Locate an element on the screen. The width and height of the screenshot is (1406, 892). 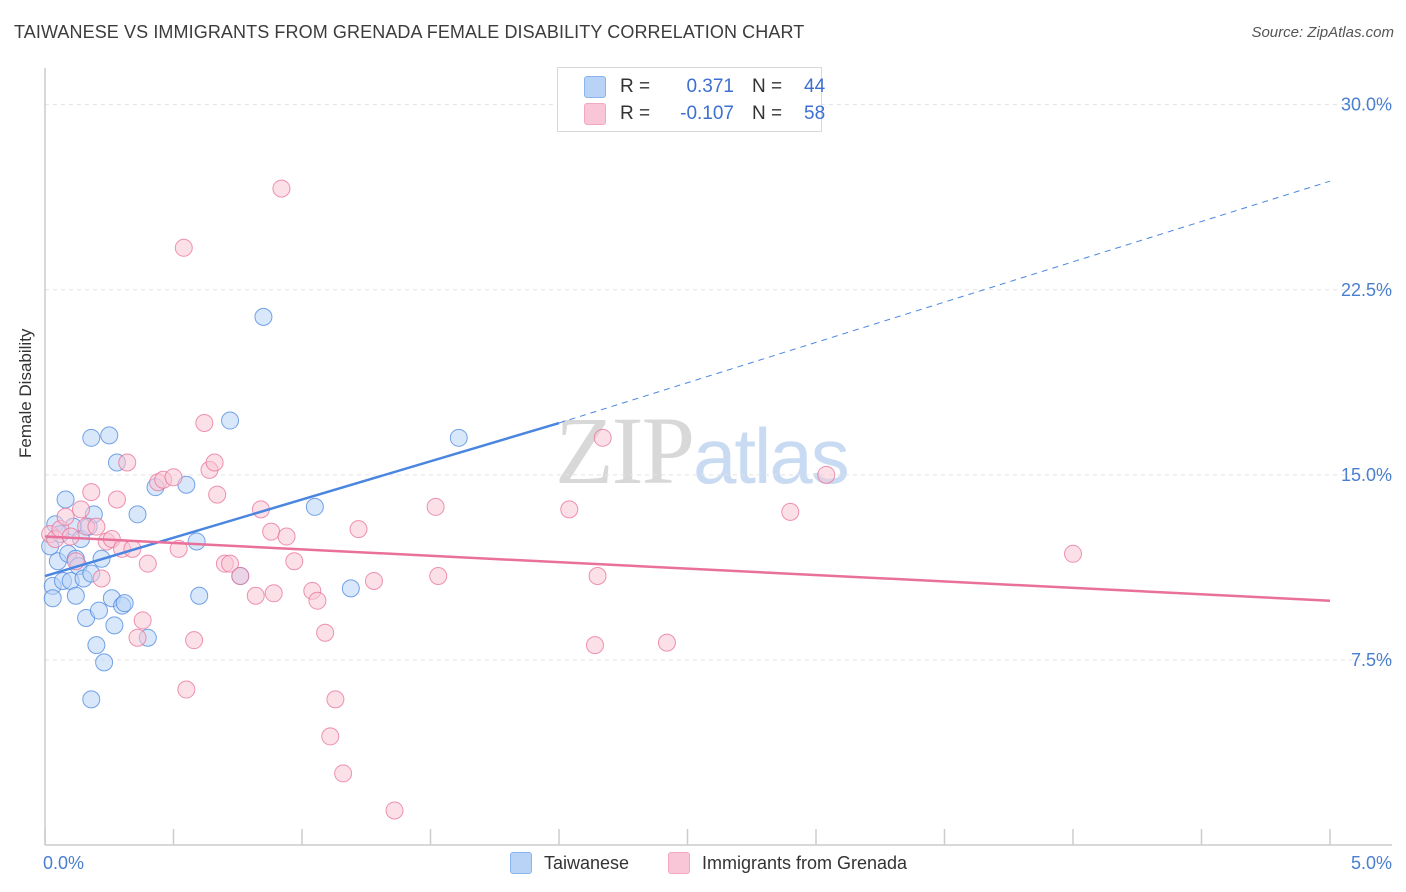
legend-swatch-taiwanese is located at coordinates (595, 87).